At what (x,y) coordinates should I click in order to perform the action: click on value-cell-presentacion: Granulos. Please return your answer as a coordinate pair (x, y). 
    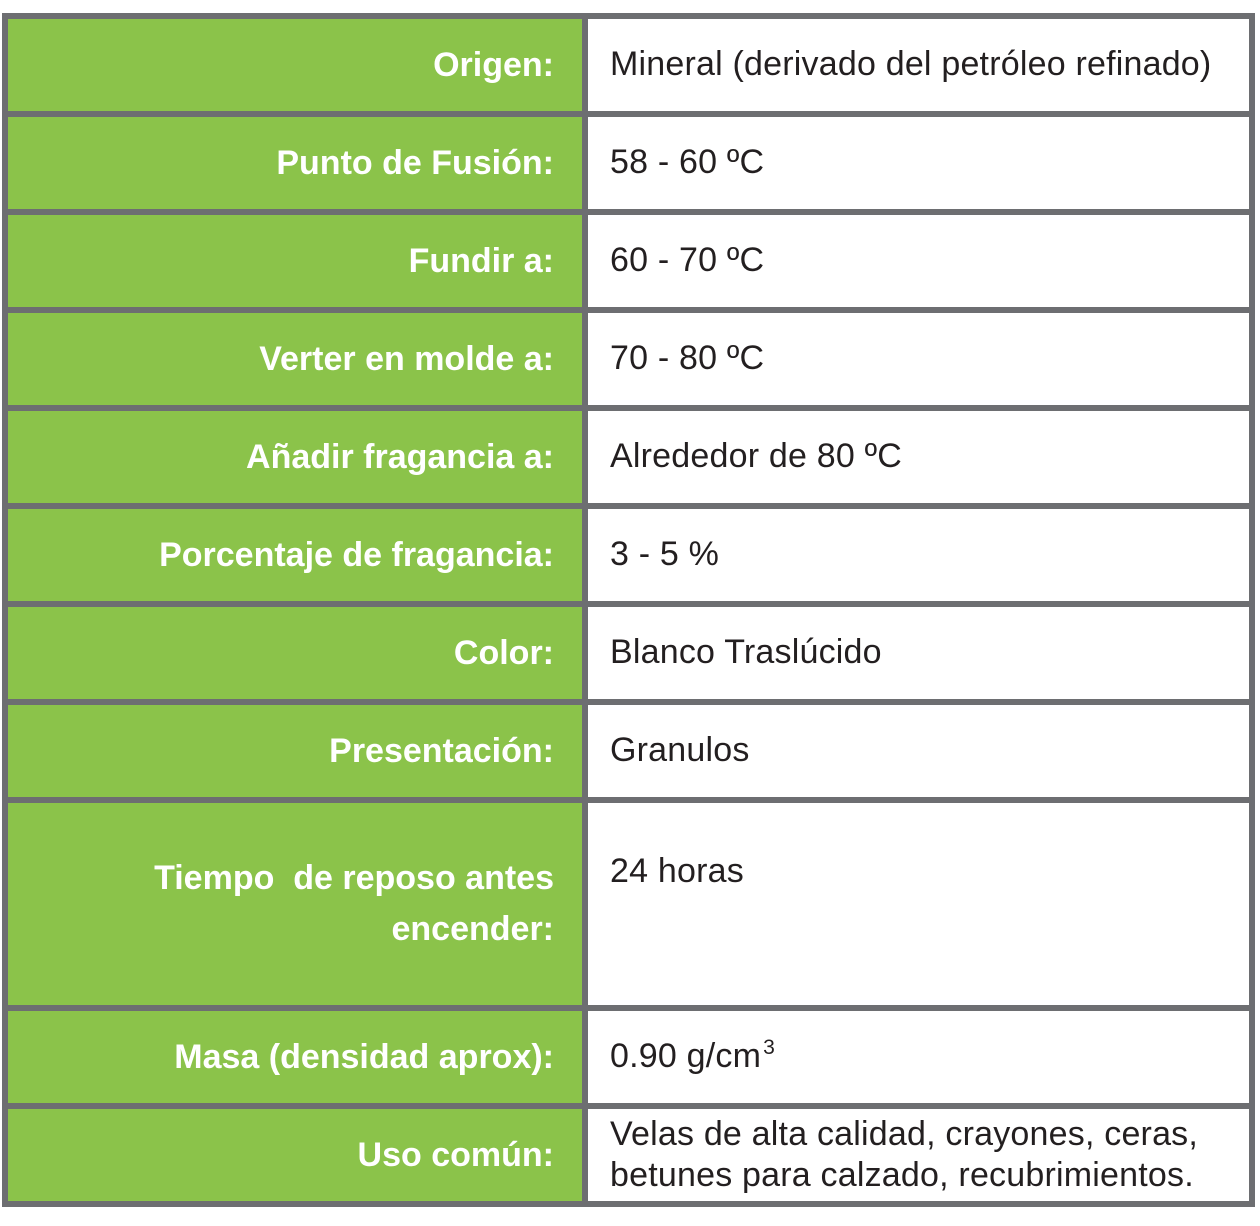
    Looking at the image, I should click on (918, 751).